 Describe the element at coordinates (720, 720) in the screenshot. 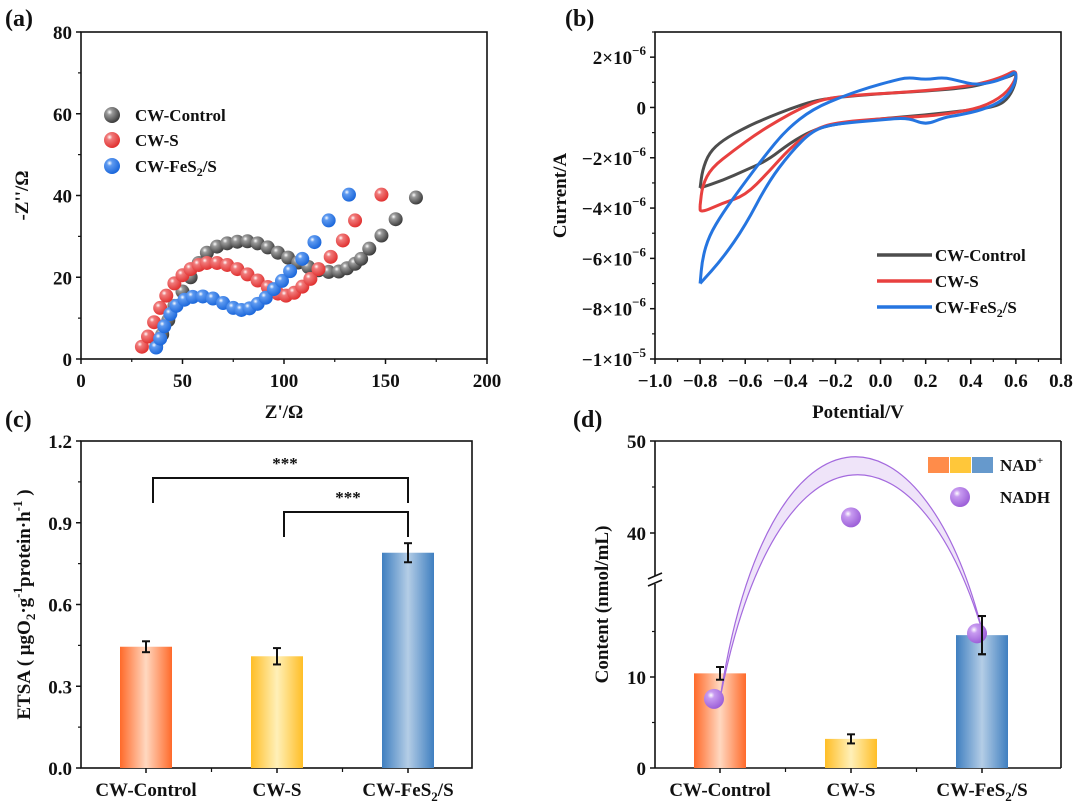

I see `nad-bar-cw-control` at that location.